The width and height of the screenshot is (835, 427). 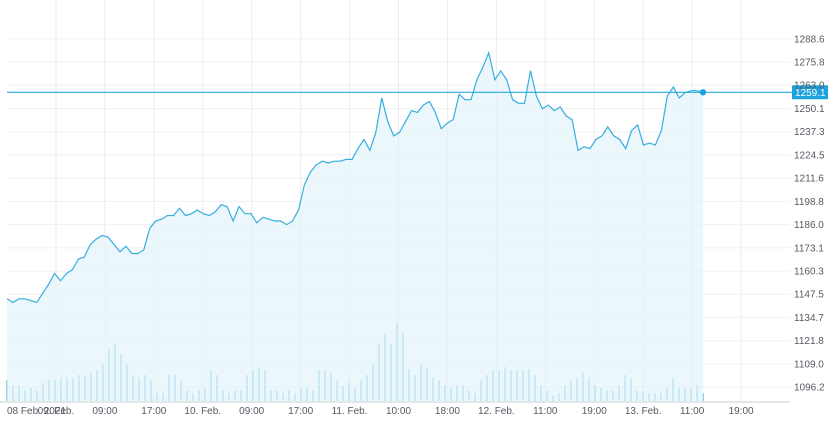 What do you see at coordinates (809, 63) in the screenshot?
I see `y-tick-label: 1275.8` at bounding box center [809, 63].